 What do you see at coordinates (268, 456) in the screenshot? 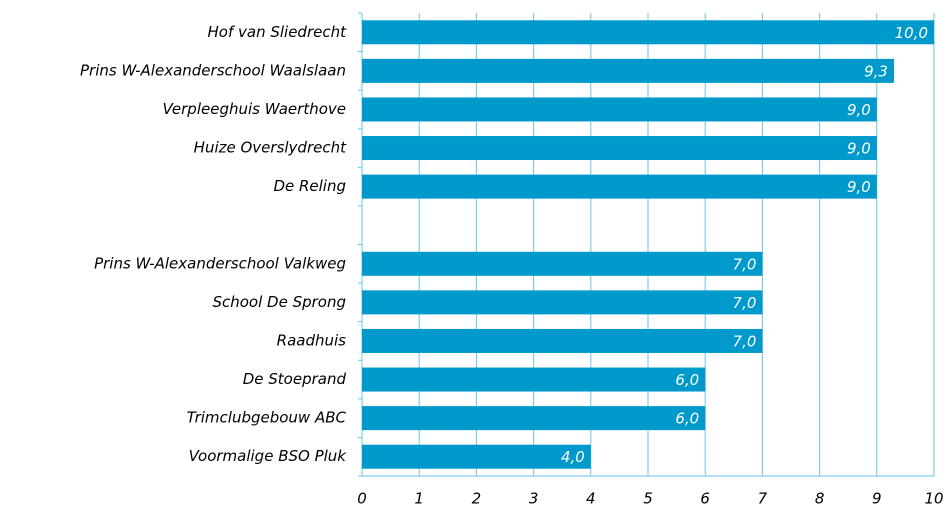
I see `y-tick-label: Voormalige BSO Pluk` at bounding box center [268, 456].